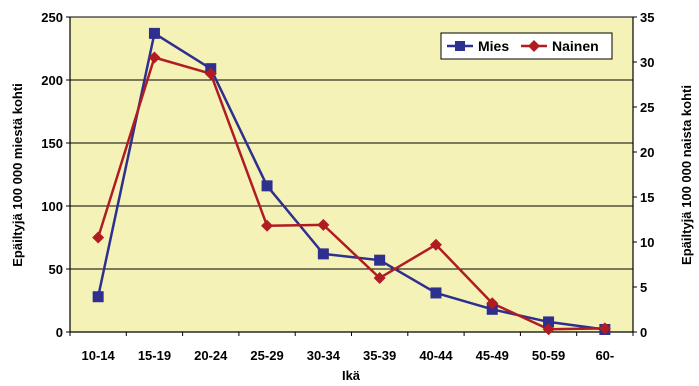 The width and height of the screenshot is (699, 386). Describe the element at coordinates (52, 143) in the screenshot. I see `left-y-tick-label: 150` at that location.